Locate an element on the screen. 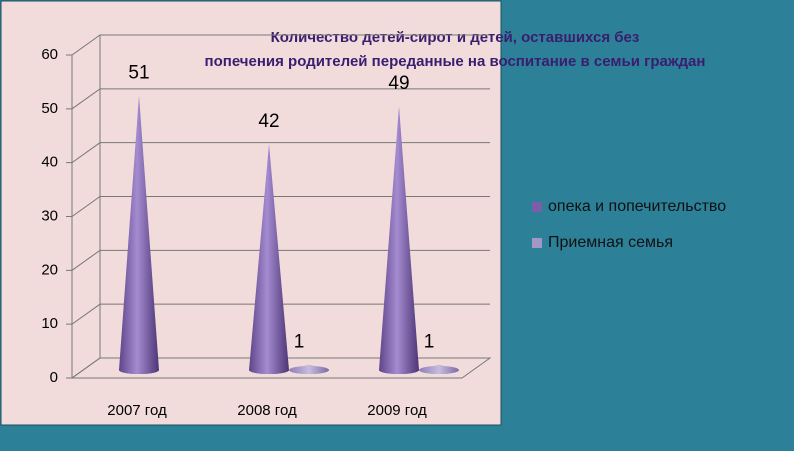  x-tick-label: 2007 год is located at coordinates (137, 410).